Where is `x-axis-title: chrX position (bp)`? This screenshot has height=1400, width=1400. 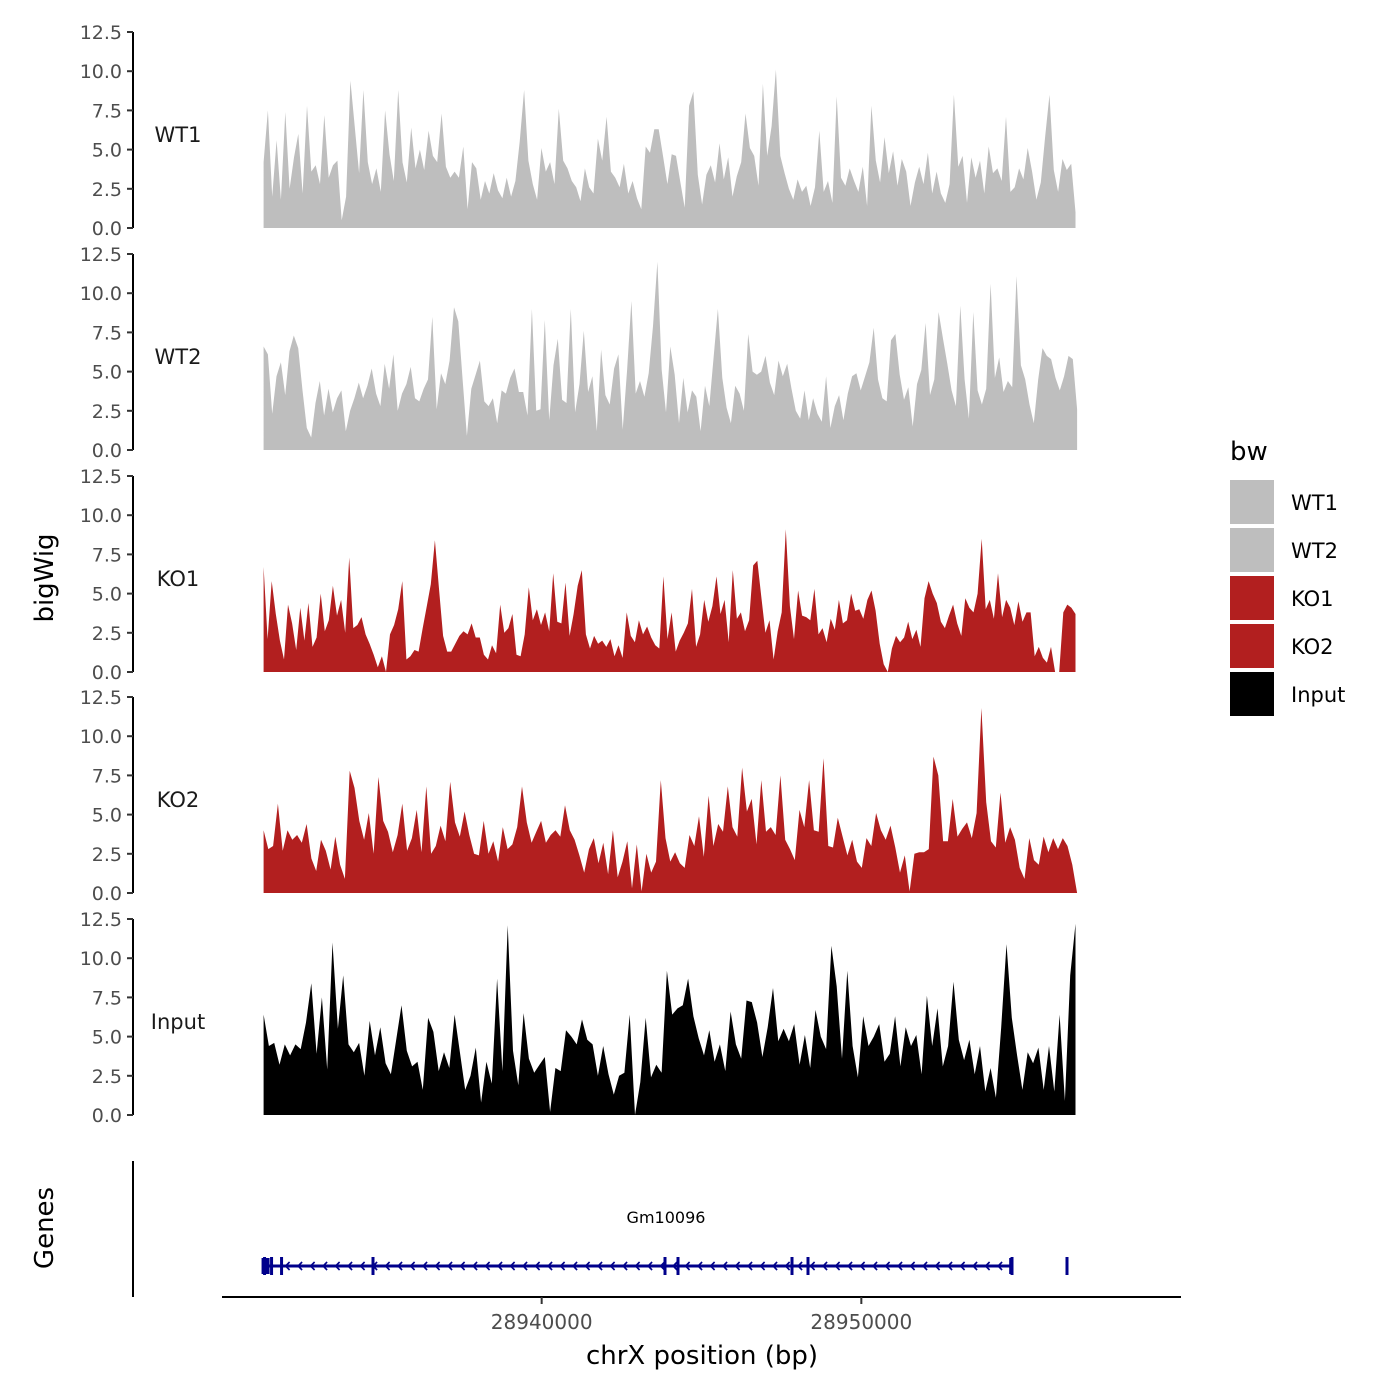
x-axis-title: chrX position (bp) is located at coordinates (702, 1356).